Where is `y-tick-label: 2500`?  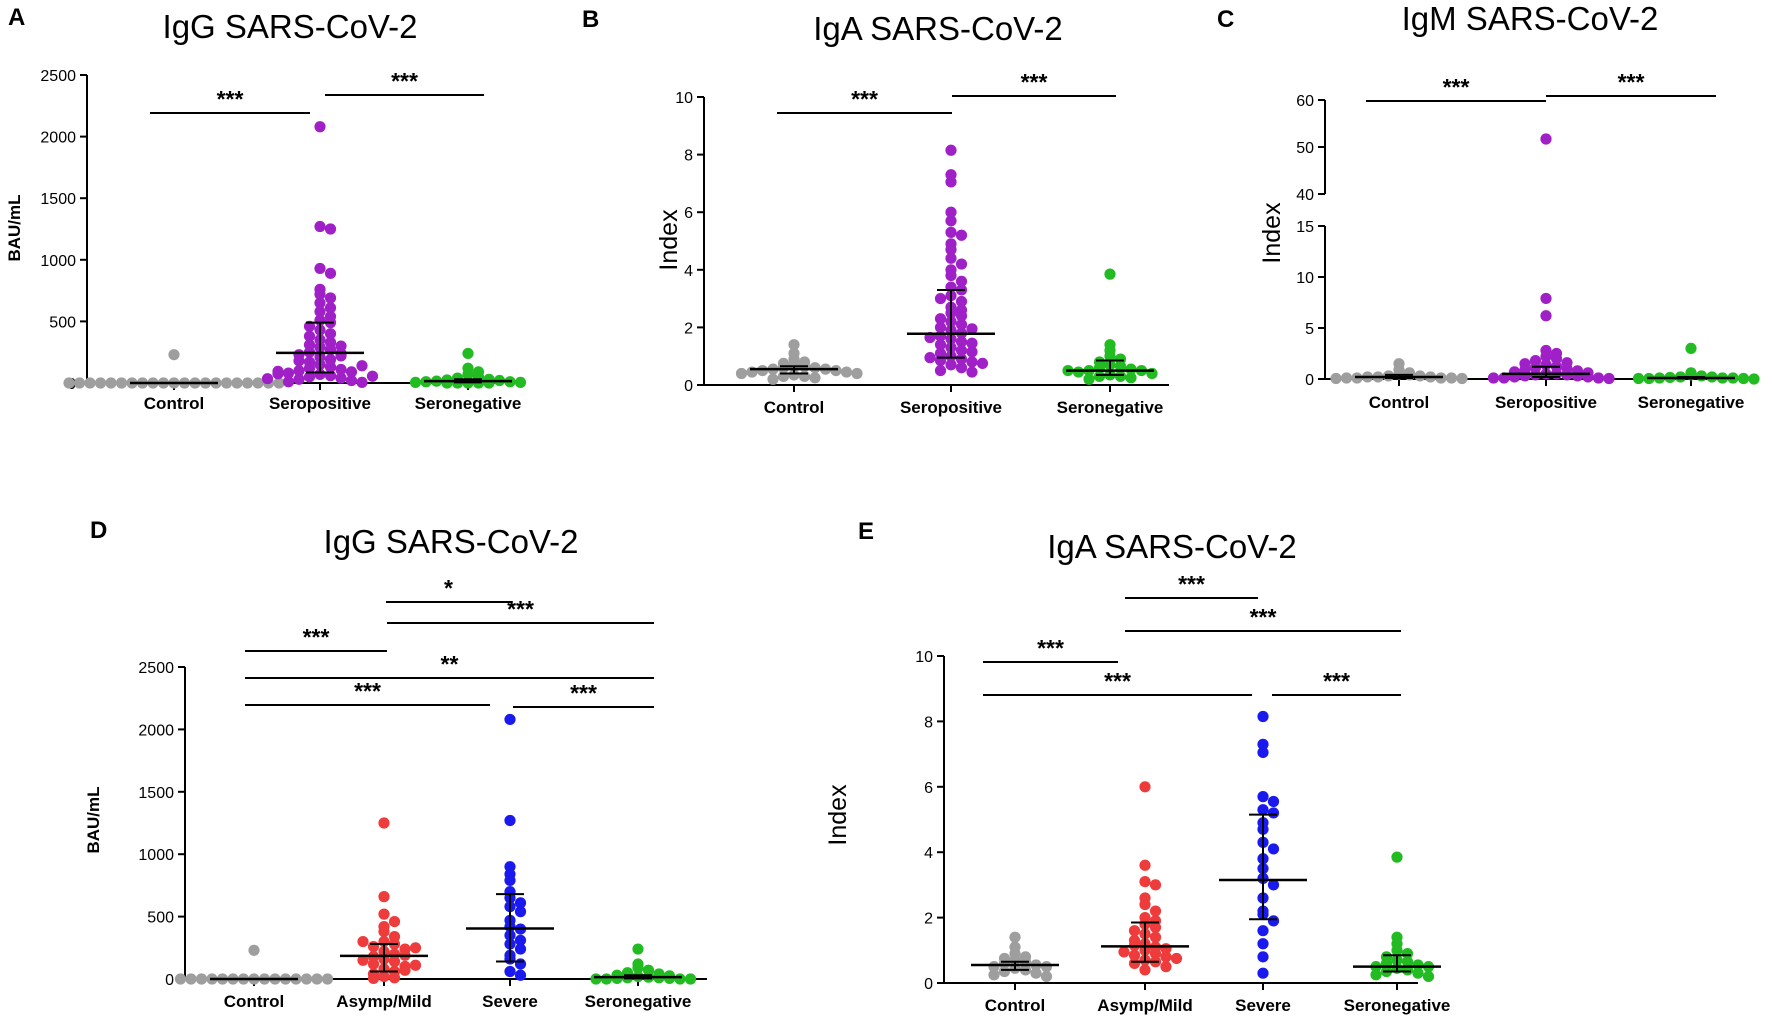 y-tick-label: 2500 is located at coordinates (58, 76).